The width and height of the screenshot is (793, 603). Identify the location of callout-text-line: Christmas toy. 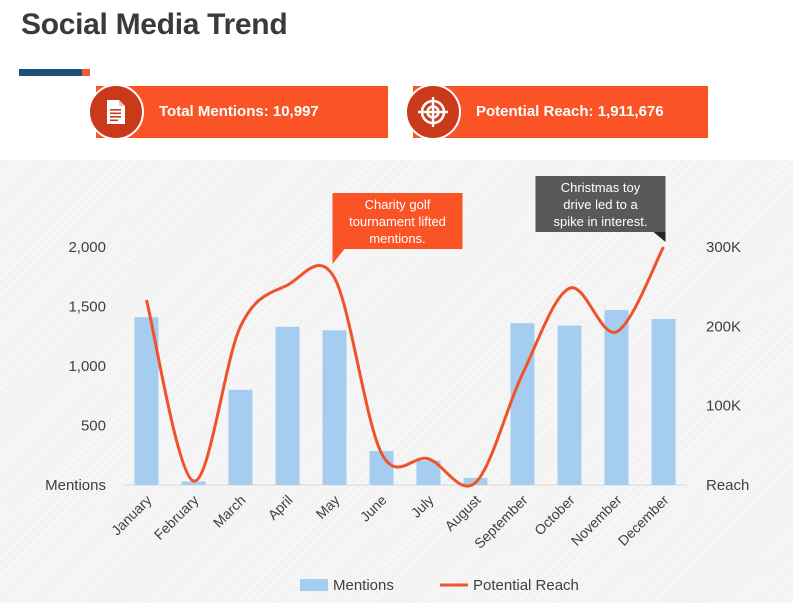
(601, 187).